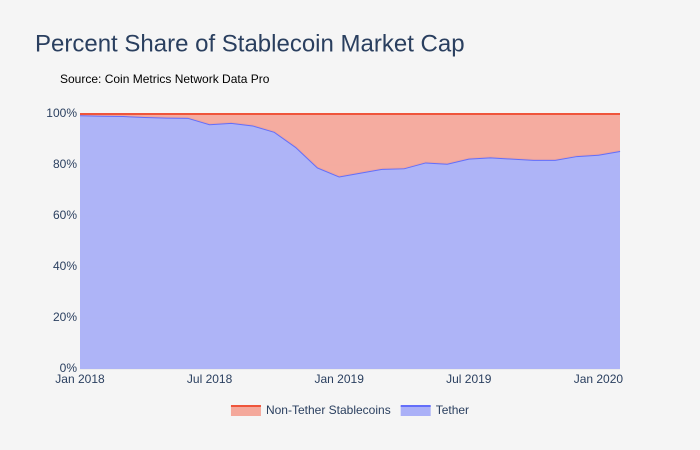  Describe the element at coordinates (210, 379) in the screenshot. I see `x-tick-label: Jul 2018` at that location.